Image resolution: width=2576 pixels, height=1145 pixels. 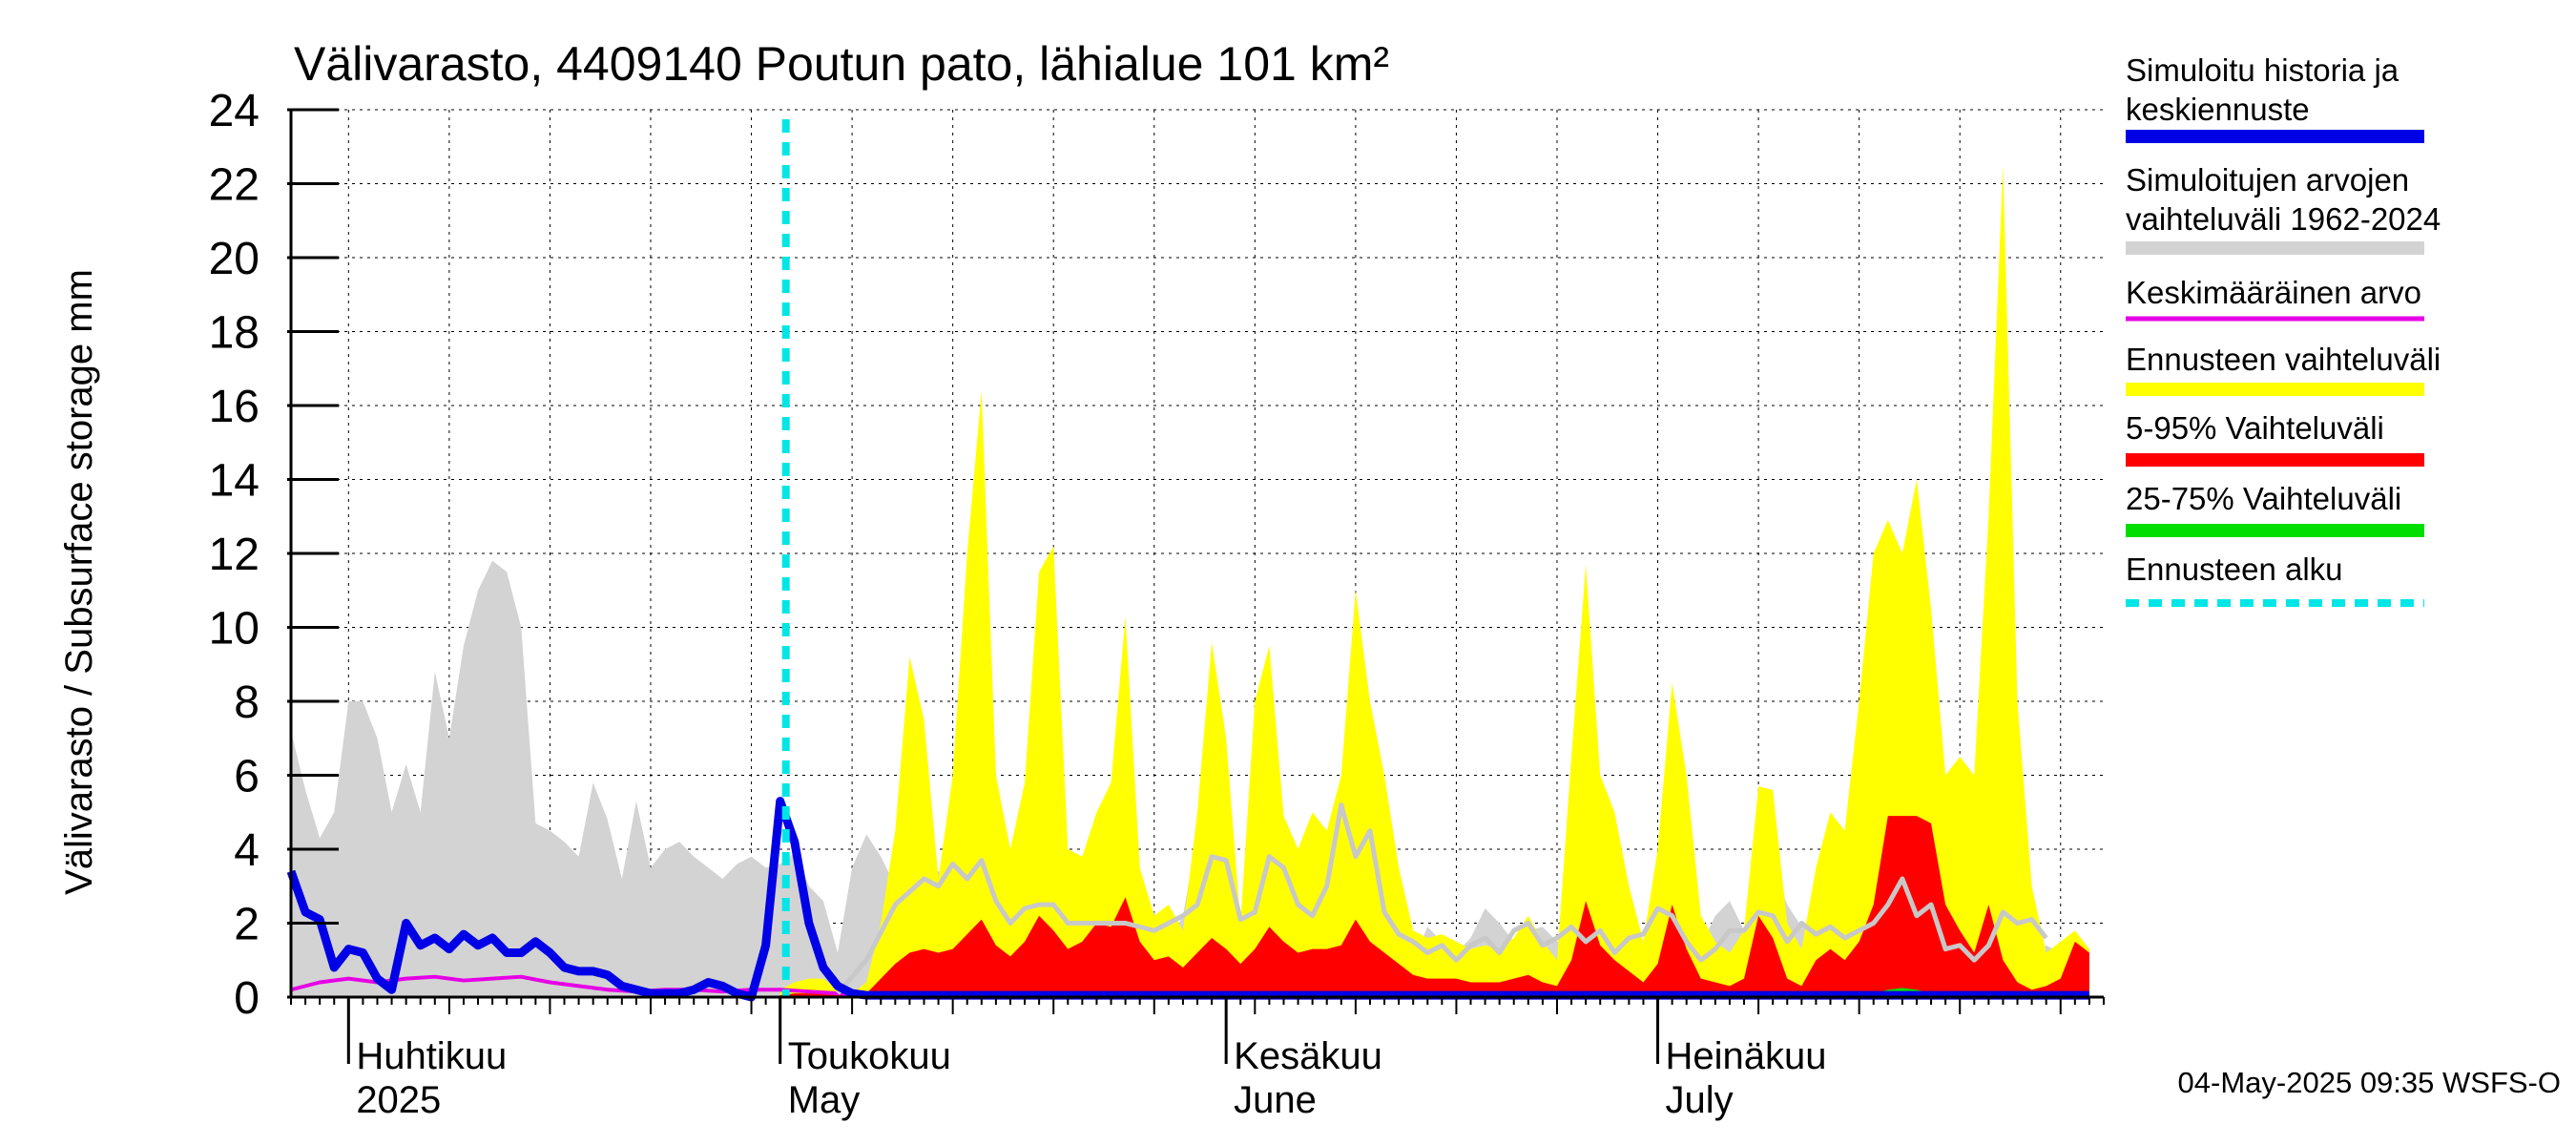 I want to click on legend-label: Simuloitu historia ja keskiennuste, so click(x=2262, y=89).